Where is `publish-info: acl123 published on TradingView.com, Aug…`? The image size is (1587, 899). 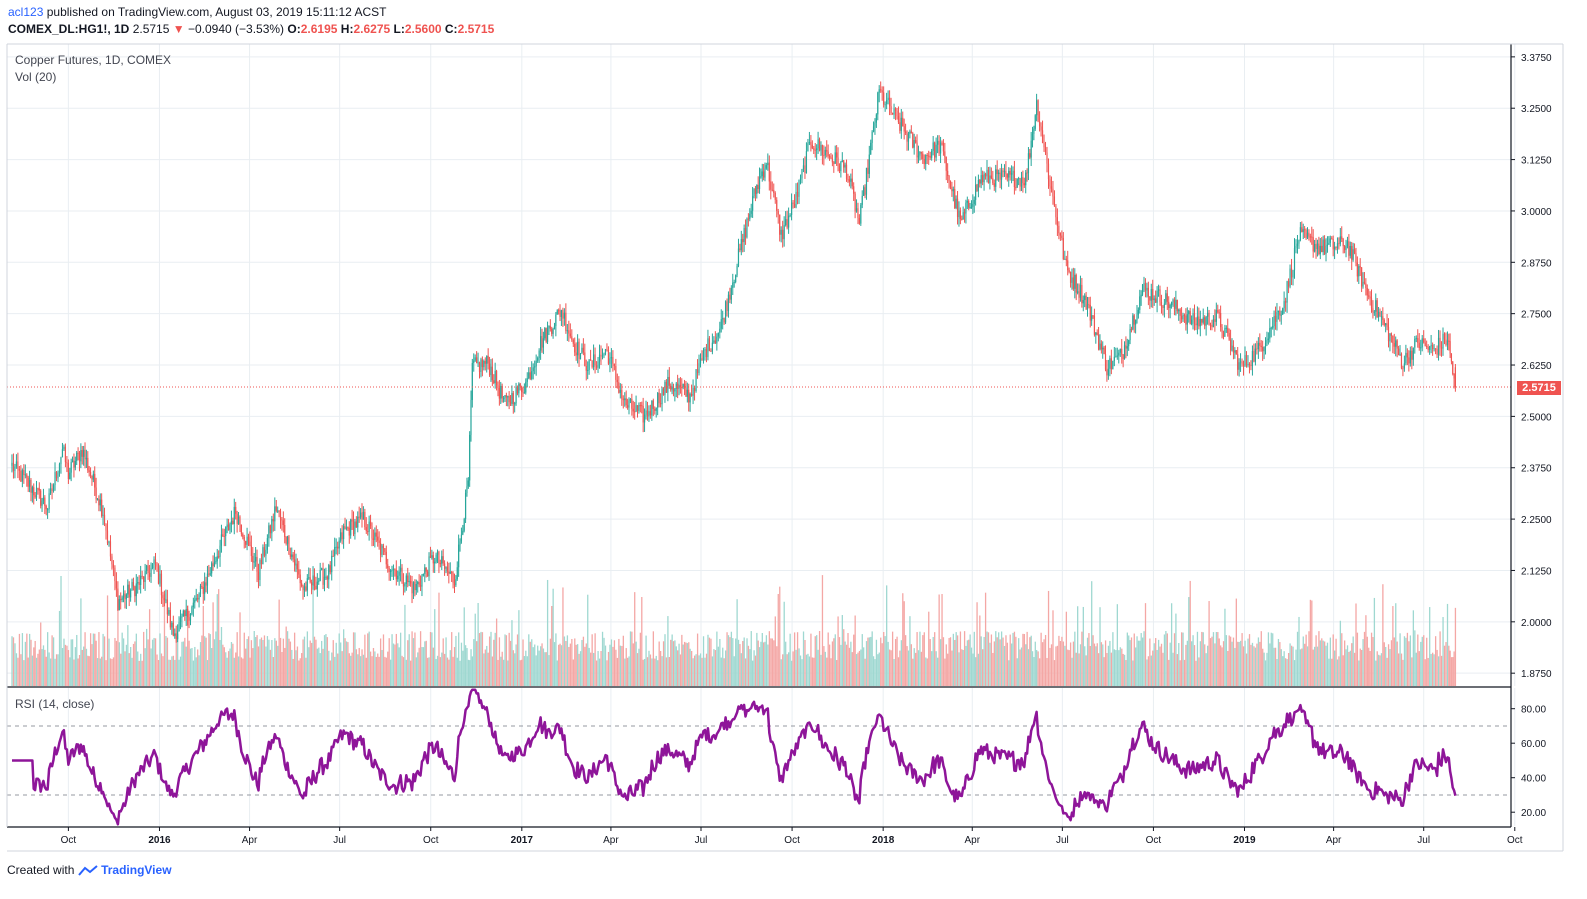 publish-info: acl123 published on TradingView.com, Aug… is located at coordinates (197, 12).